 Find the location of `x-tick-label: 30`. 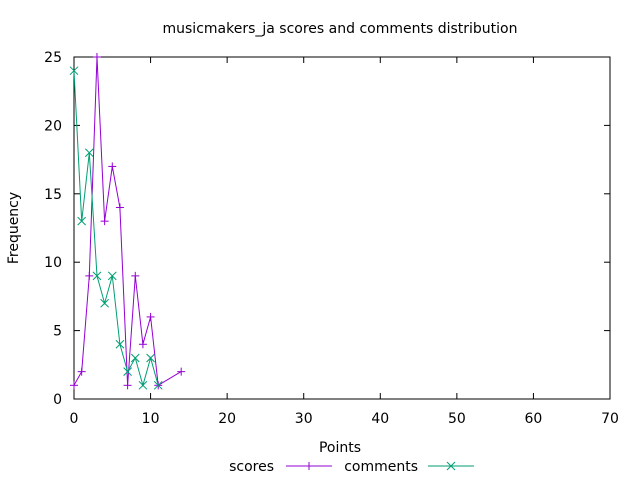

x-tick-label: 30 is located at coordinates (304, 419).